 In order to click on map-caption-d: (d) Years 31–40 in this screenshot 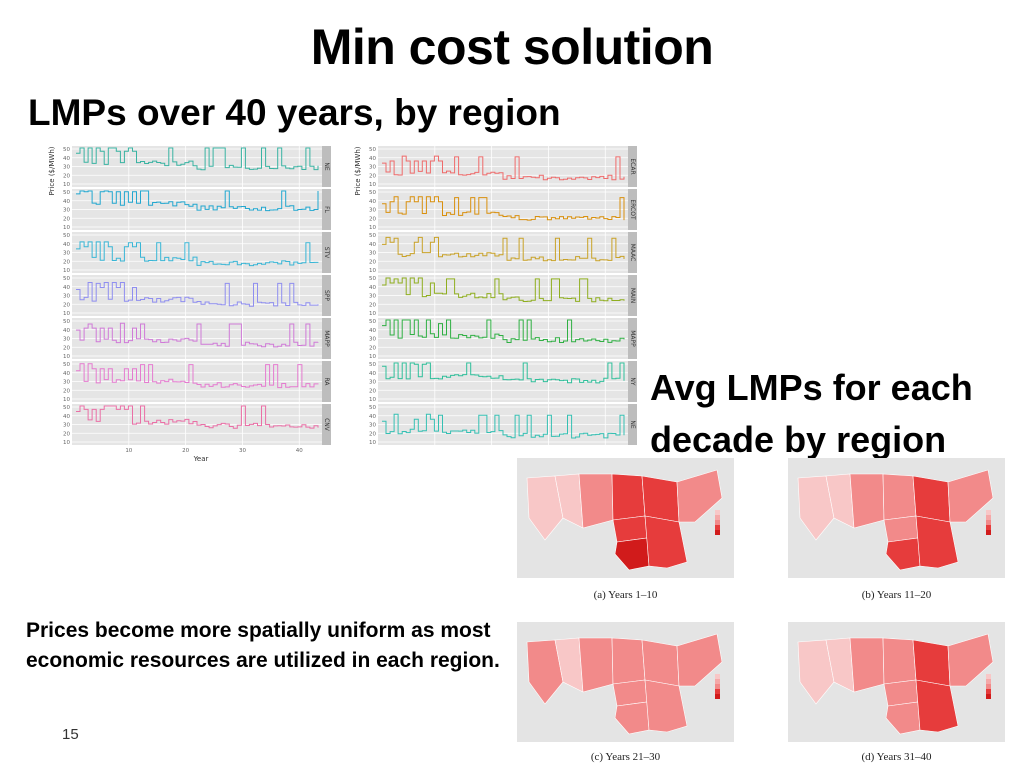, I will do `click(896, 757)`.